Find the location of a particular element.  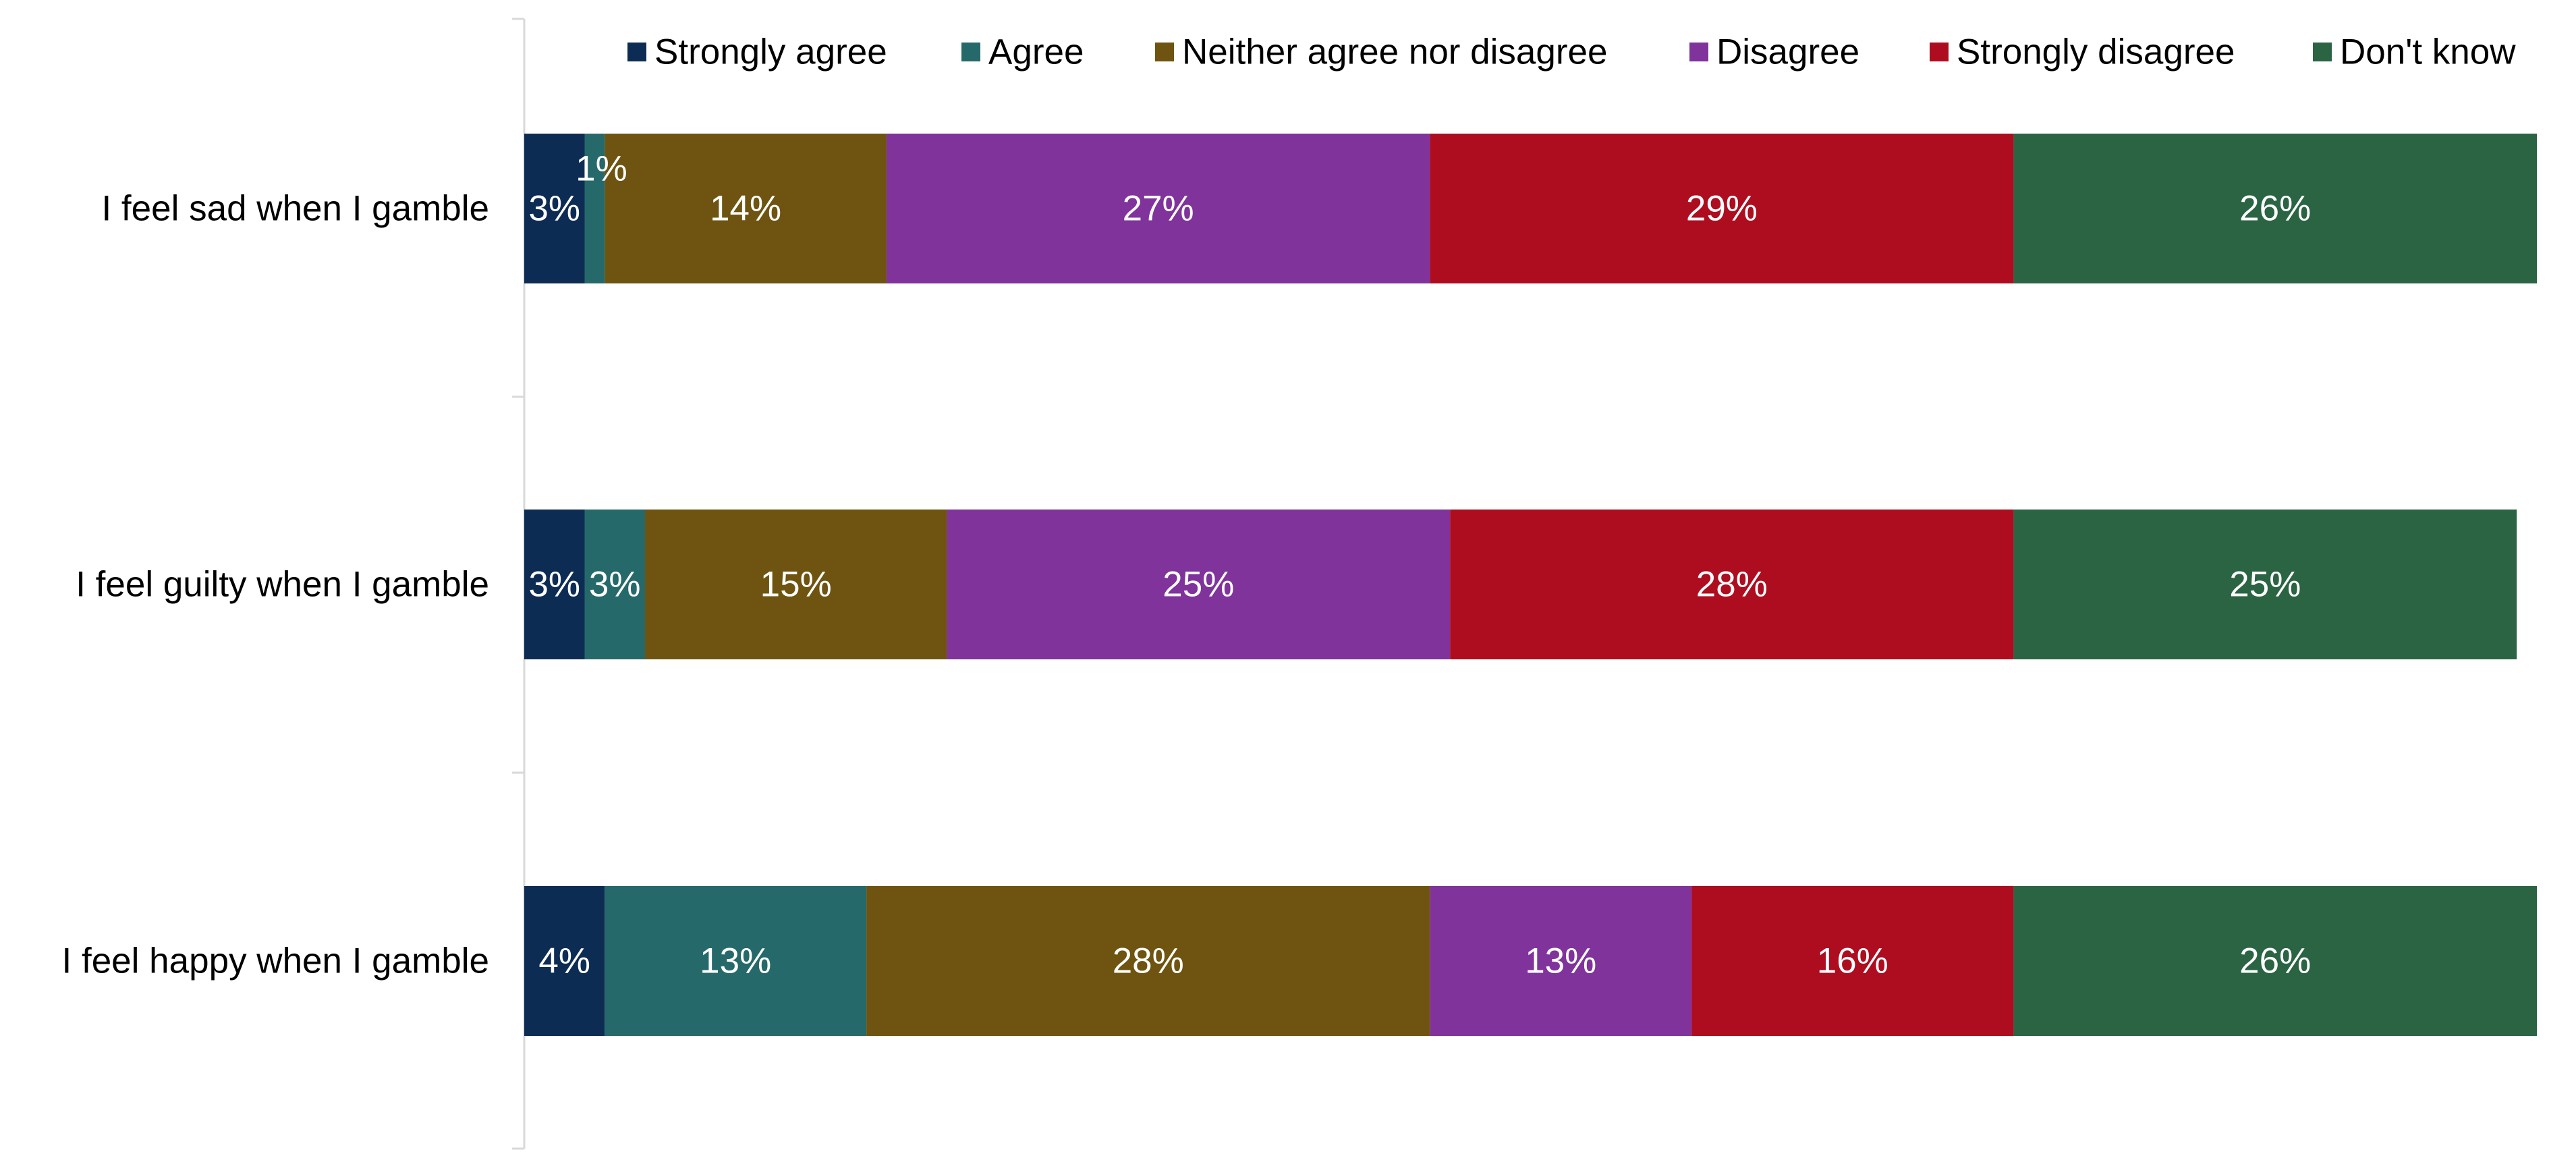

data-label: 4% is located at coordinates (564, 961).